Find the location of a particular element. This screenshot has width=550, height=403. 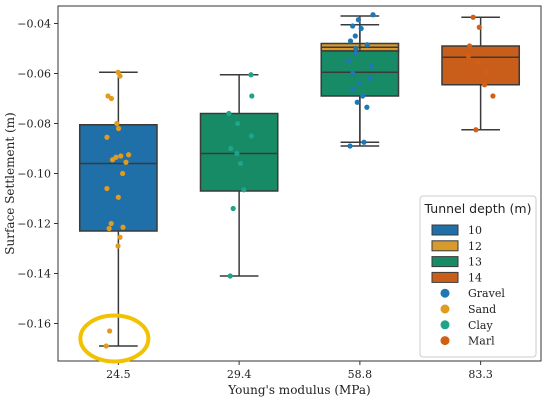

x-axis-label: Young's modulus (MPa) is located at coordinates (298, 390).